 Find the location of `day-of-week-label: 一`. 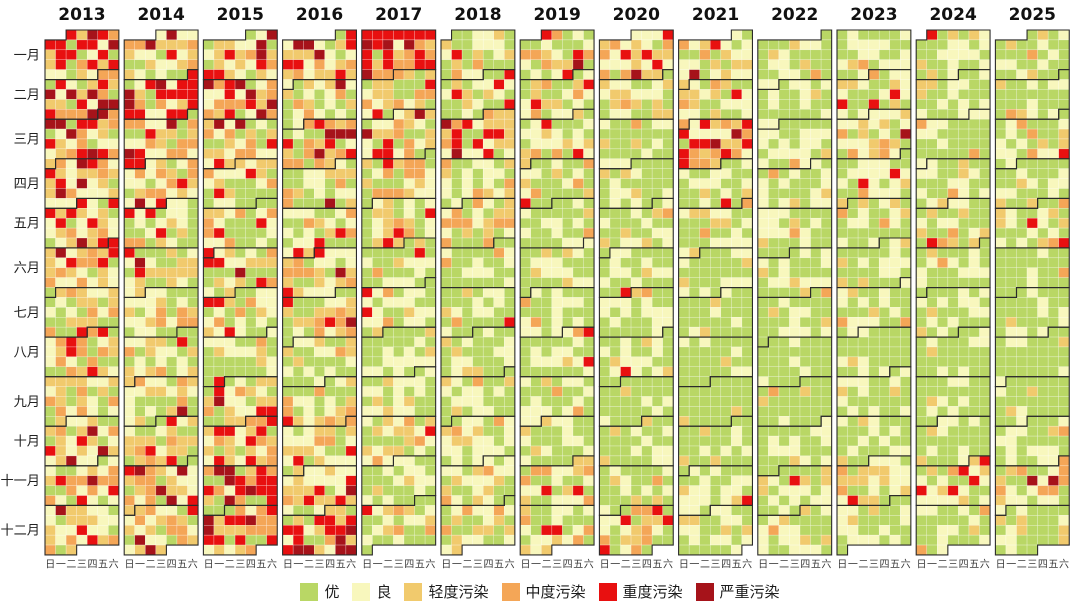

day-of-week-label: 一 is located at coordinates (694, 565).